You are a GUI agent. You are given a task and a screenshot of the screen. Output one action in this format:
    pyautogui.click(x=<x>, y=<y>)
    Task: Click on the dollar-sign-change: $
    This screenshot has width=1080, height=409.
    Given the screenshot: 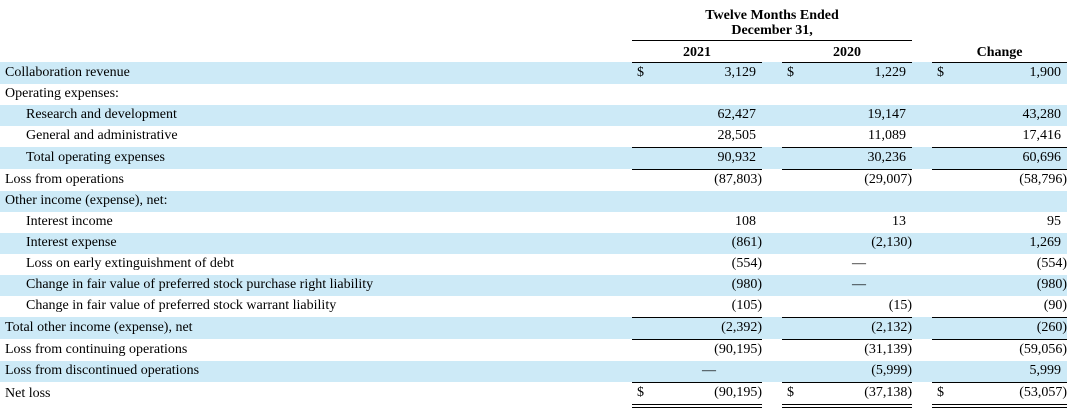 What is the action you would take?
    pyautogui.click(x=944, y=395)
    